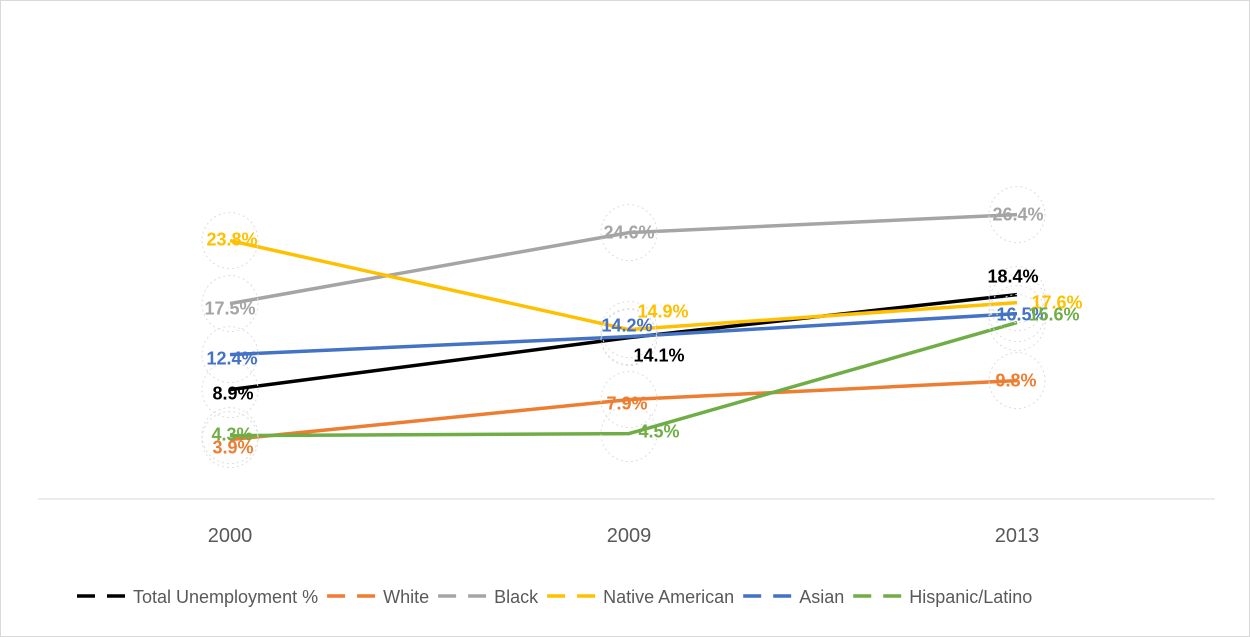 Image resolution: width=1250 pixels, height=637 pixels. What do you see at coordinates (658, 356) in the screenshot?
I see `data-label-total-unemployment-2009: 14.1%` at bounding box center [658, 356].